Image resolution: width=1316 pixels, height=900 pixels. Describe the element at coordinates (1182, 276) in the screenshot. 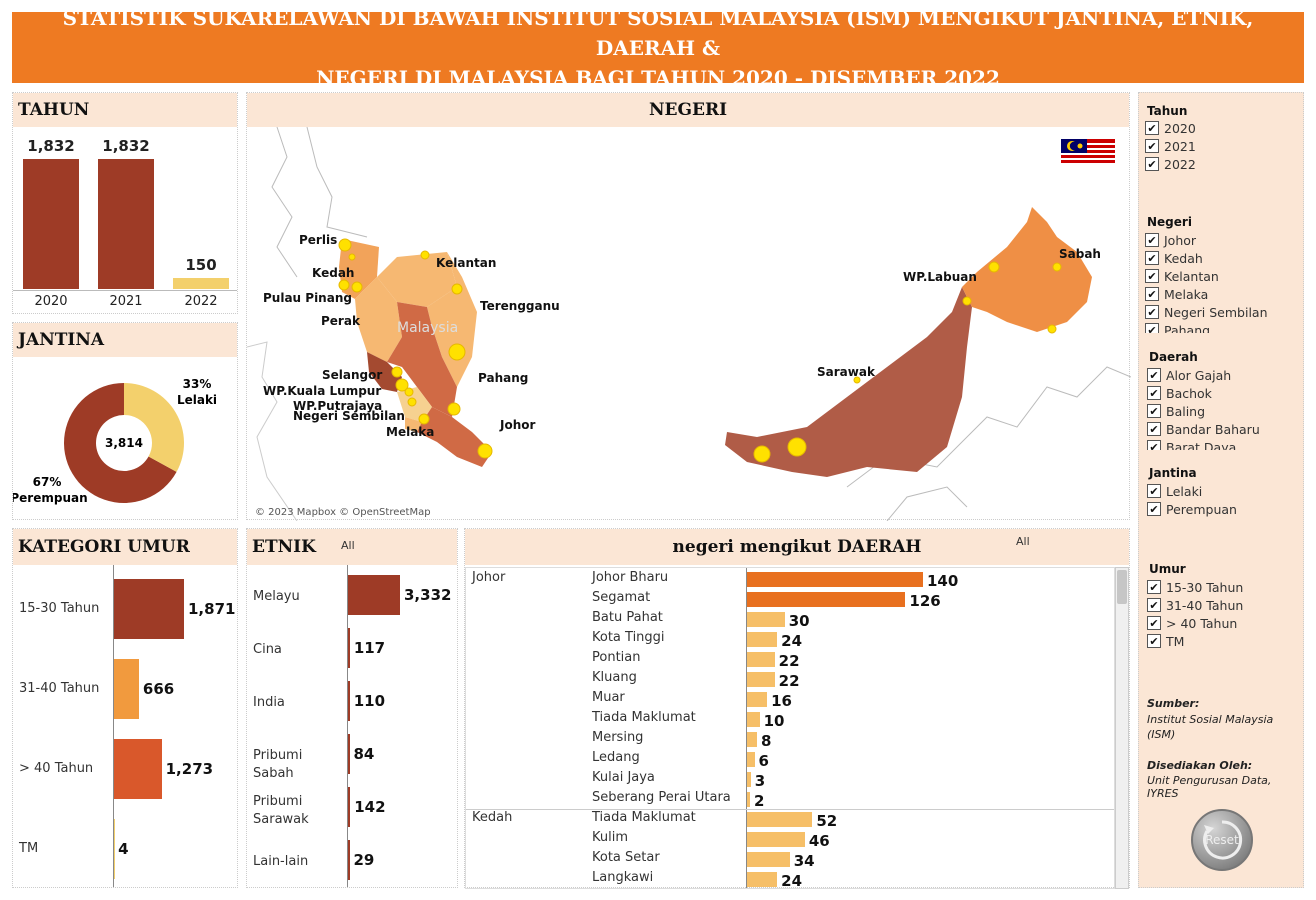

I see `filter-negeri-option: ✔ Kelantan` at that location.